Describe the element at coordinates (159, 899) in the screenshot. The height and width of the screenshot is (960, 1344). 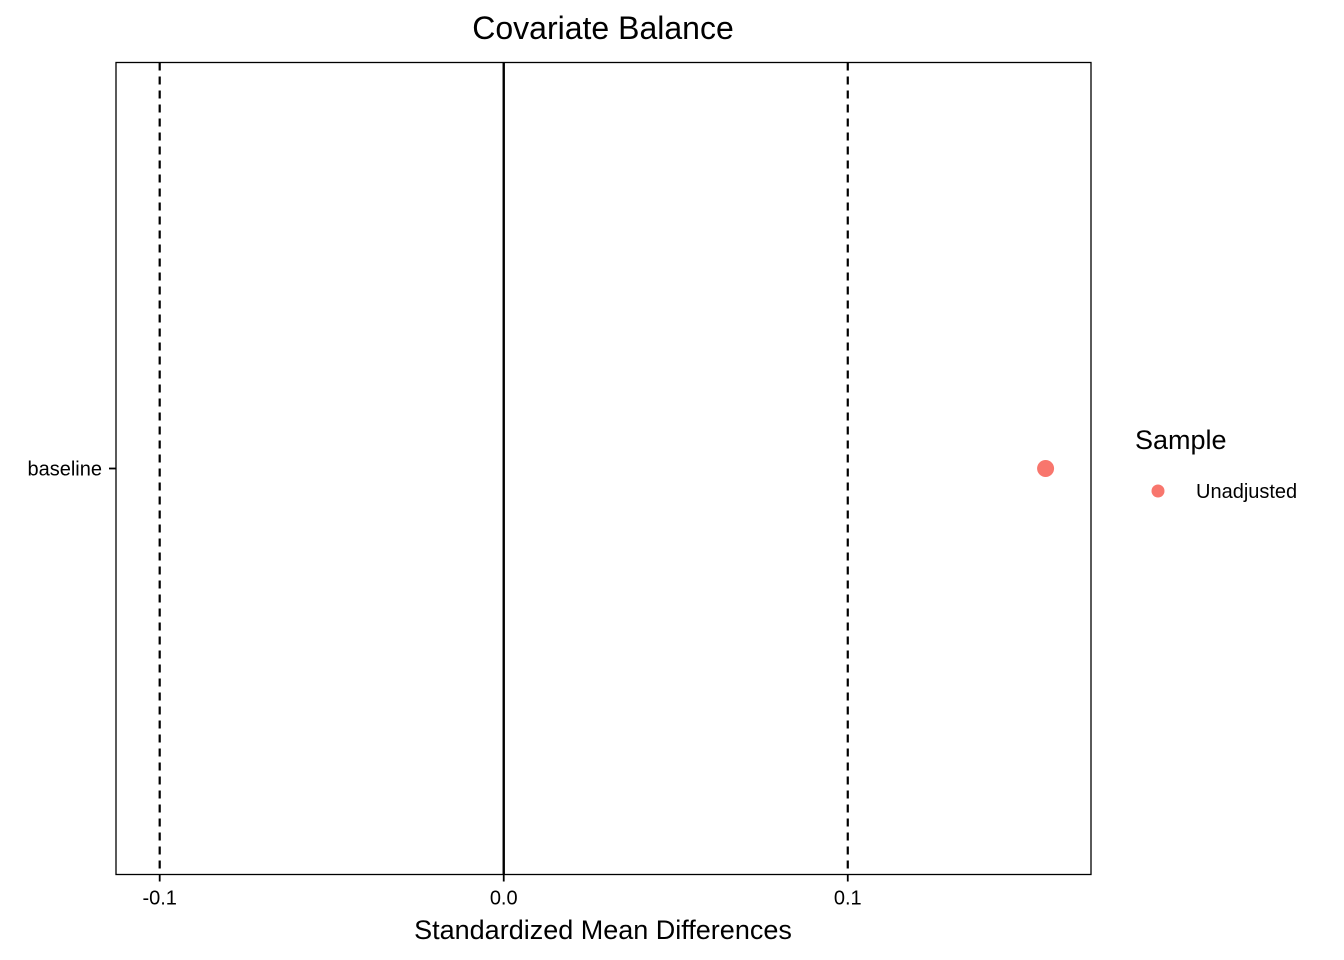
I see `x-tick-label: -0.1` at that location.